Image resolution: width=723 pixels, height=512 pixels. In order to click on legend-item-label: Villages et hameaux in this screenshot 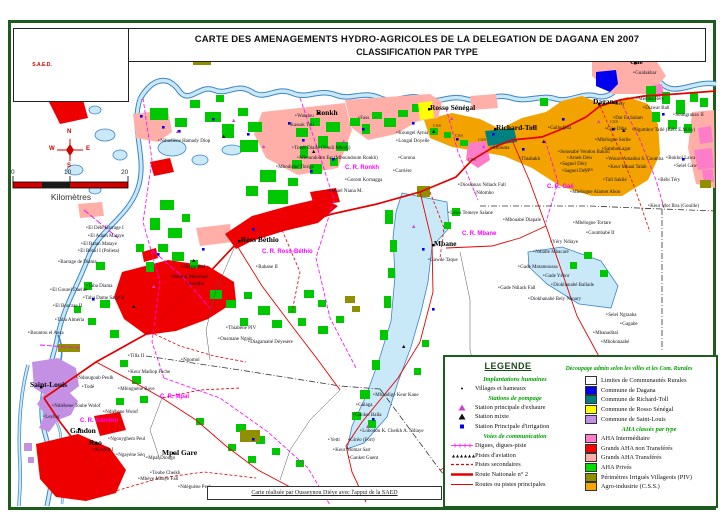, I will do `click(501, 388)`.